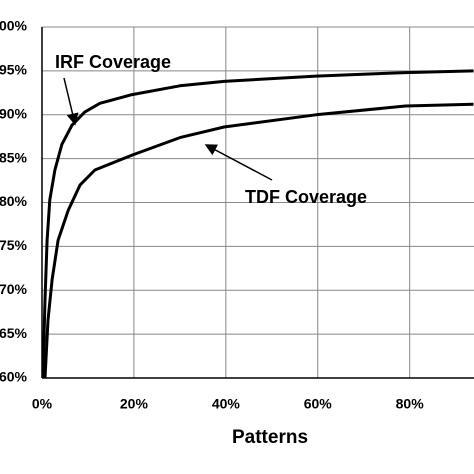 The width and height of the screenshot is (474, 474). What do you see at coordinates (14, 26) in the screenshot?
I see `y-tick-label: 100%` at bounding box center [14, 26].